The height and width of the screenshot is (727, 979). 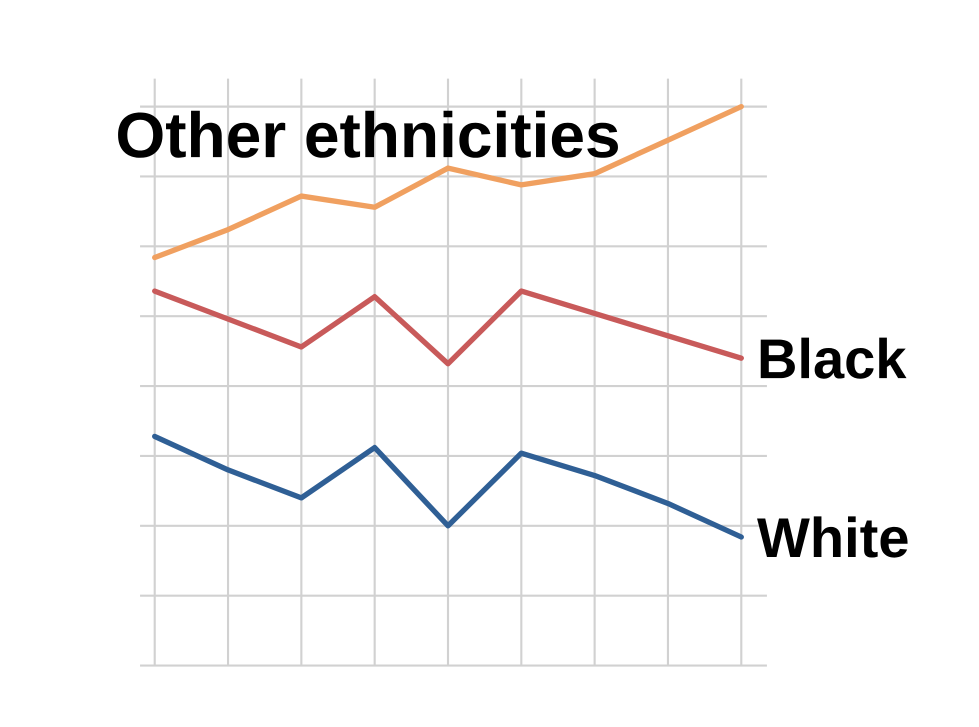 I want to click on series-label: Black, so click(x=833, y=358).